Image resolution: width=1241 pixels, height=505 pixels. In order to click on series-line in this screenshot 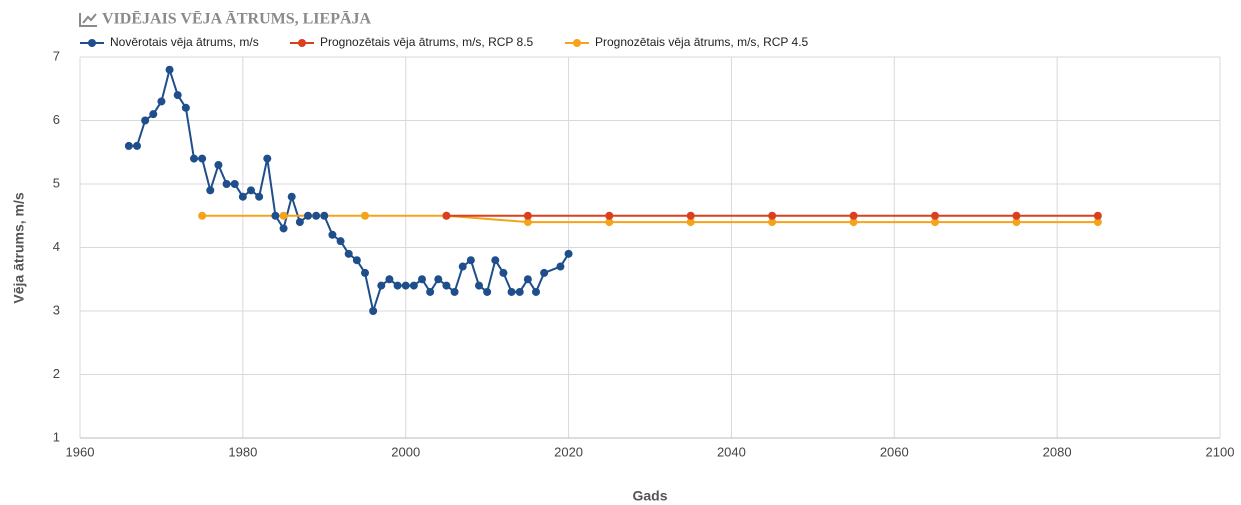, I will do `click(650, 219)`.